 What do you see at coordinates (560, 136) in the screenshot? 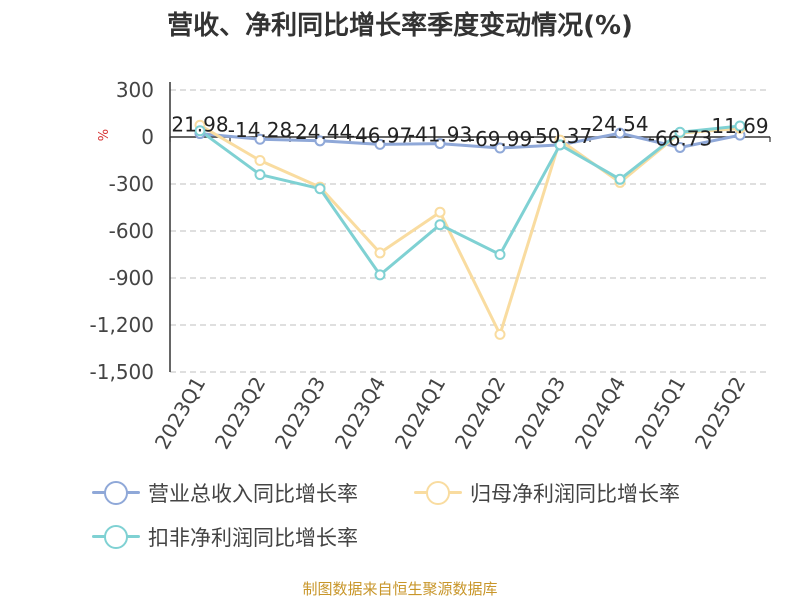
I see `data-label: -50.37` at bounding box center [560, 136].